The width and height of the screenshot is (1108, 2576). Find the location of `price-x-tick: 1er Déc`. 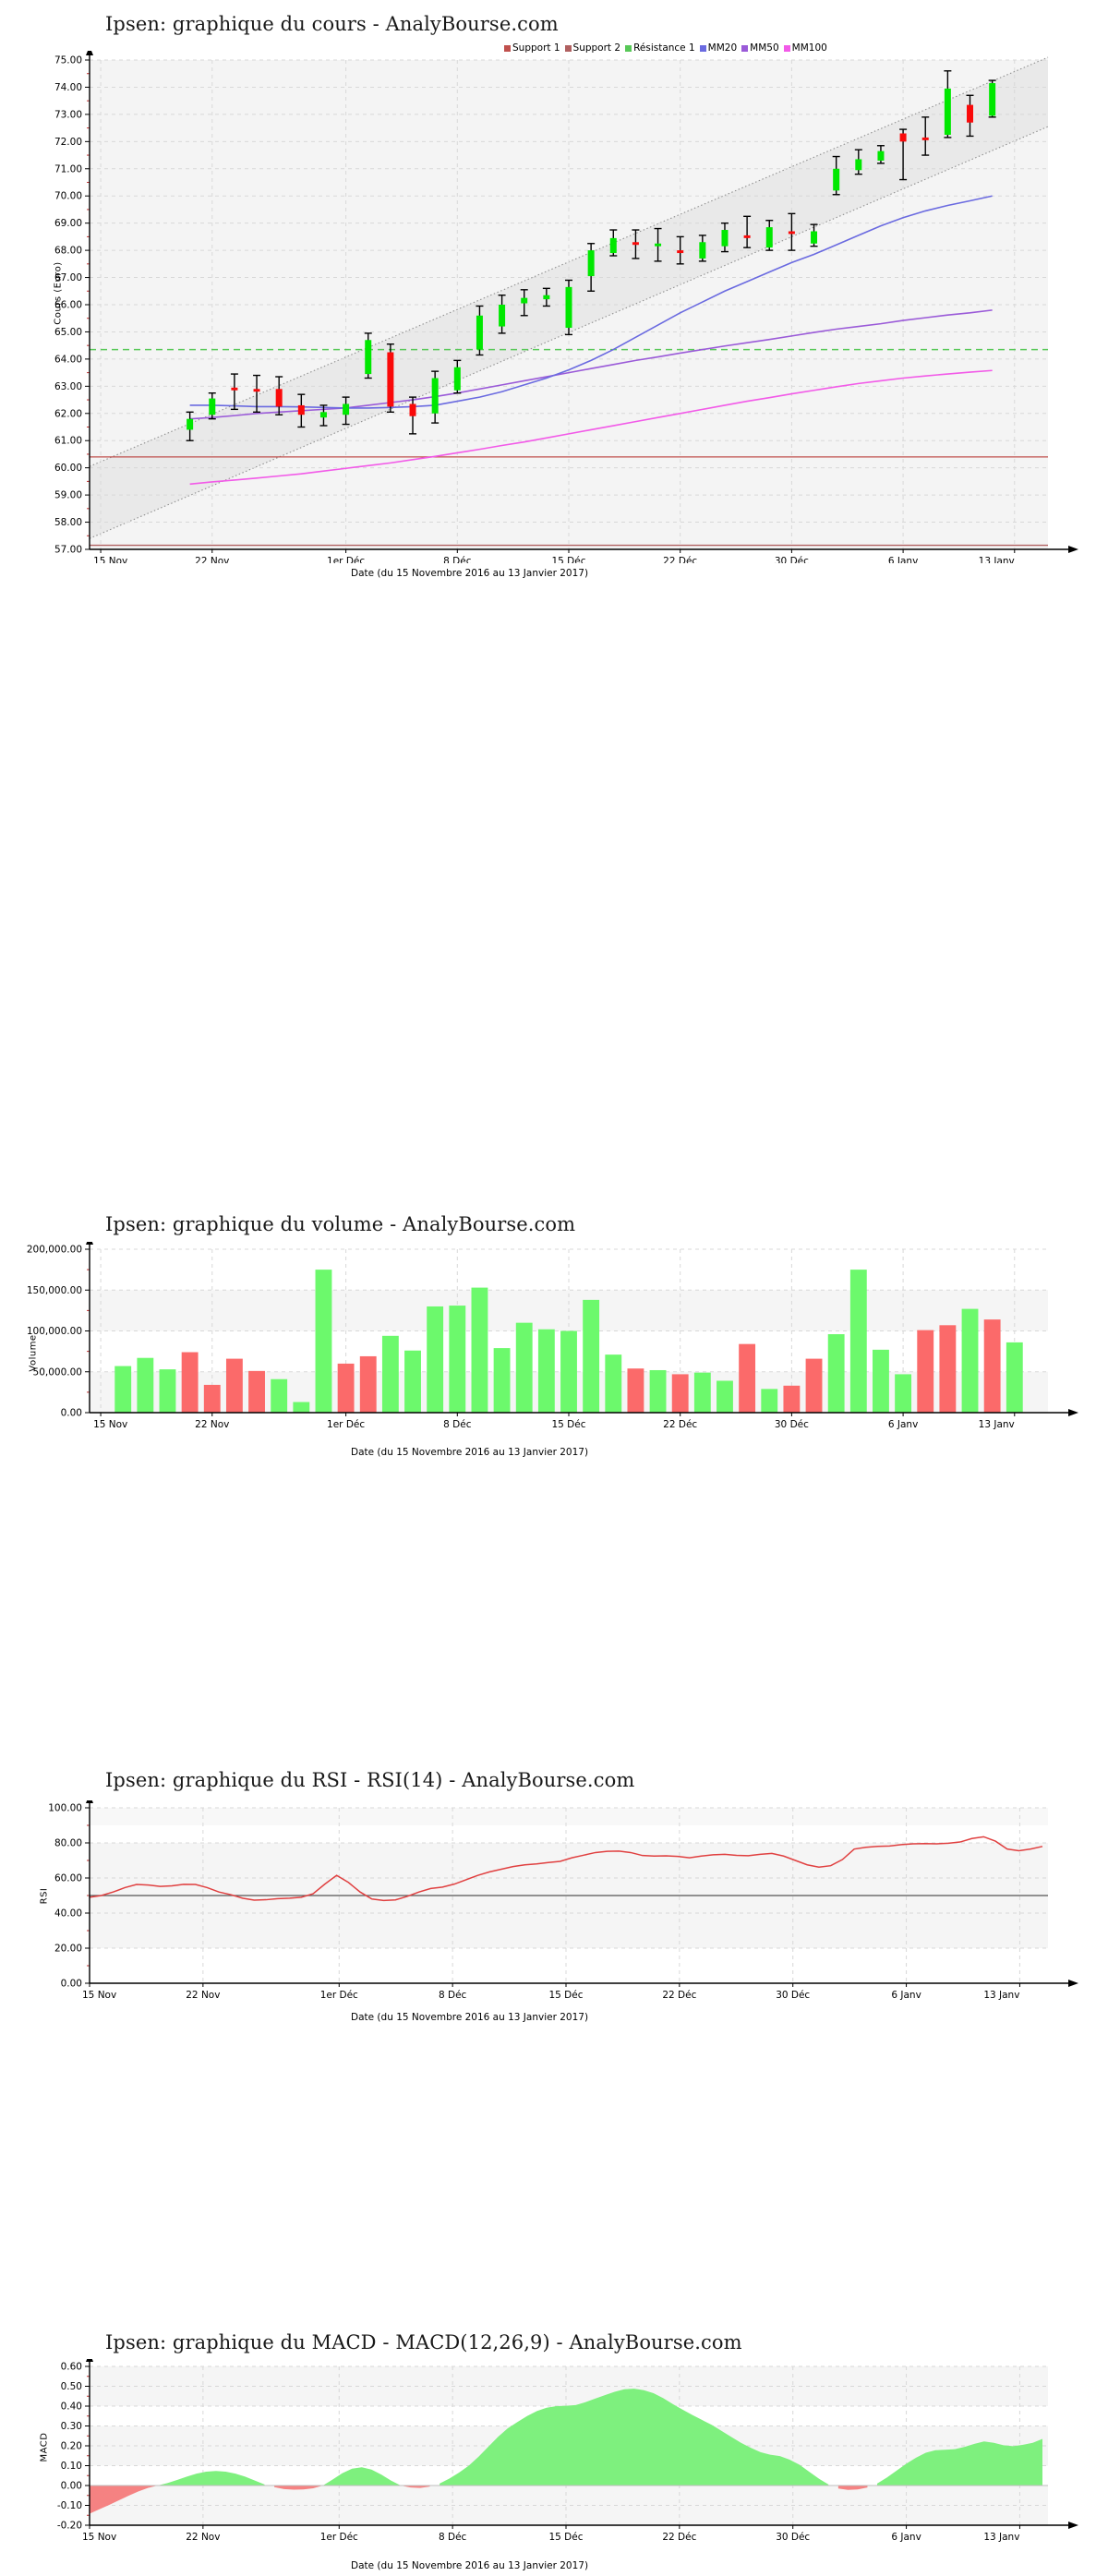

price-x-tick: 1er Déc is located at coordinates (346, 559).